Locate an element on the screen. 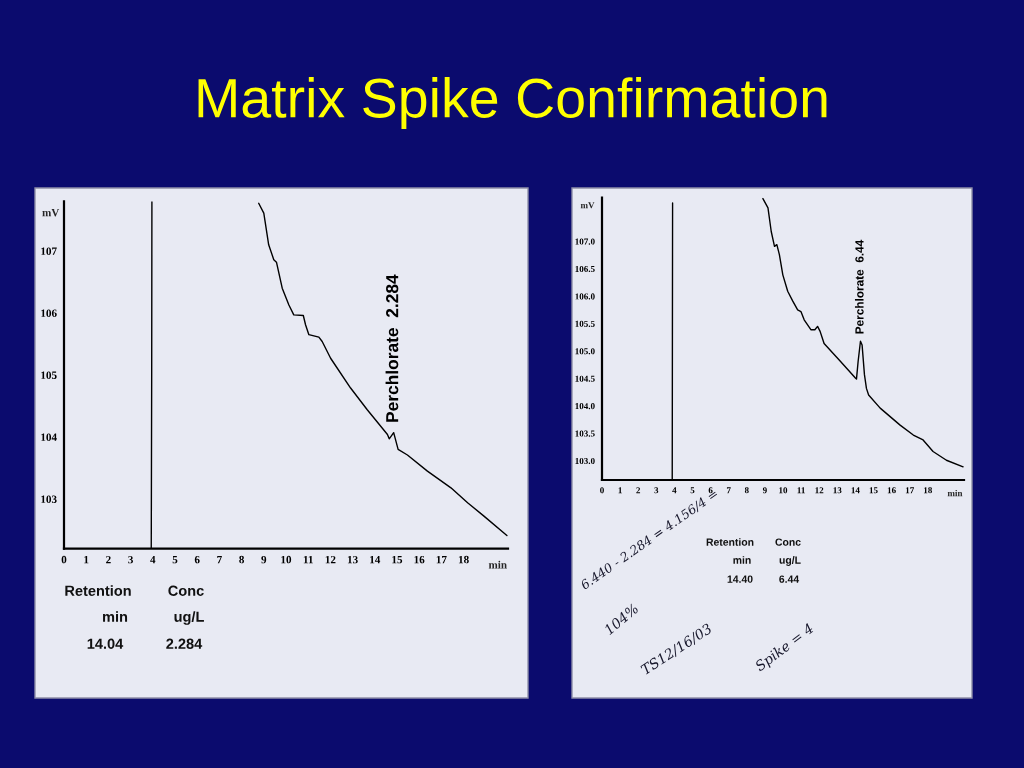  text: 2.284 is located at coordinates (184, 643).